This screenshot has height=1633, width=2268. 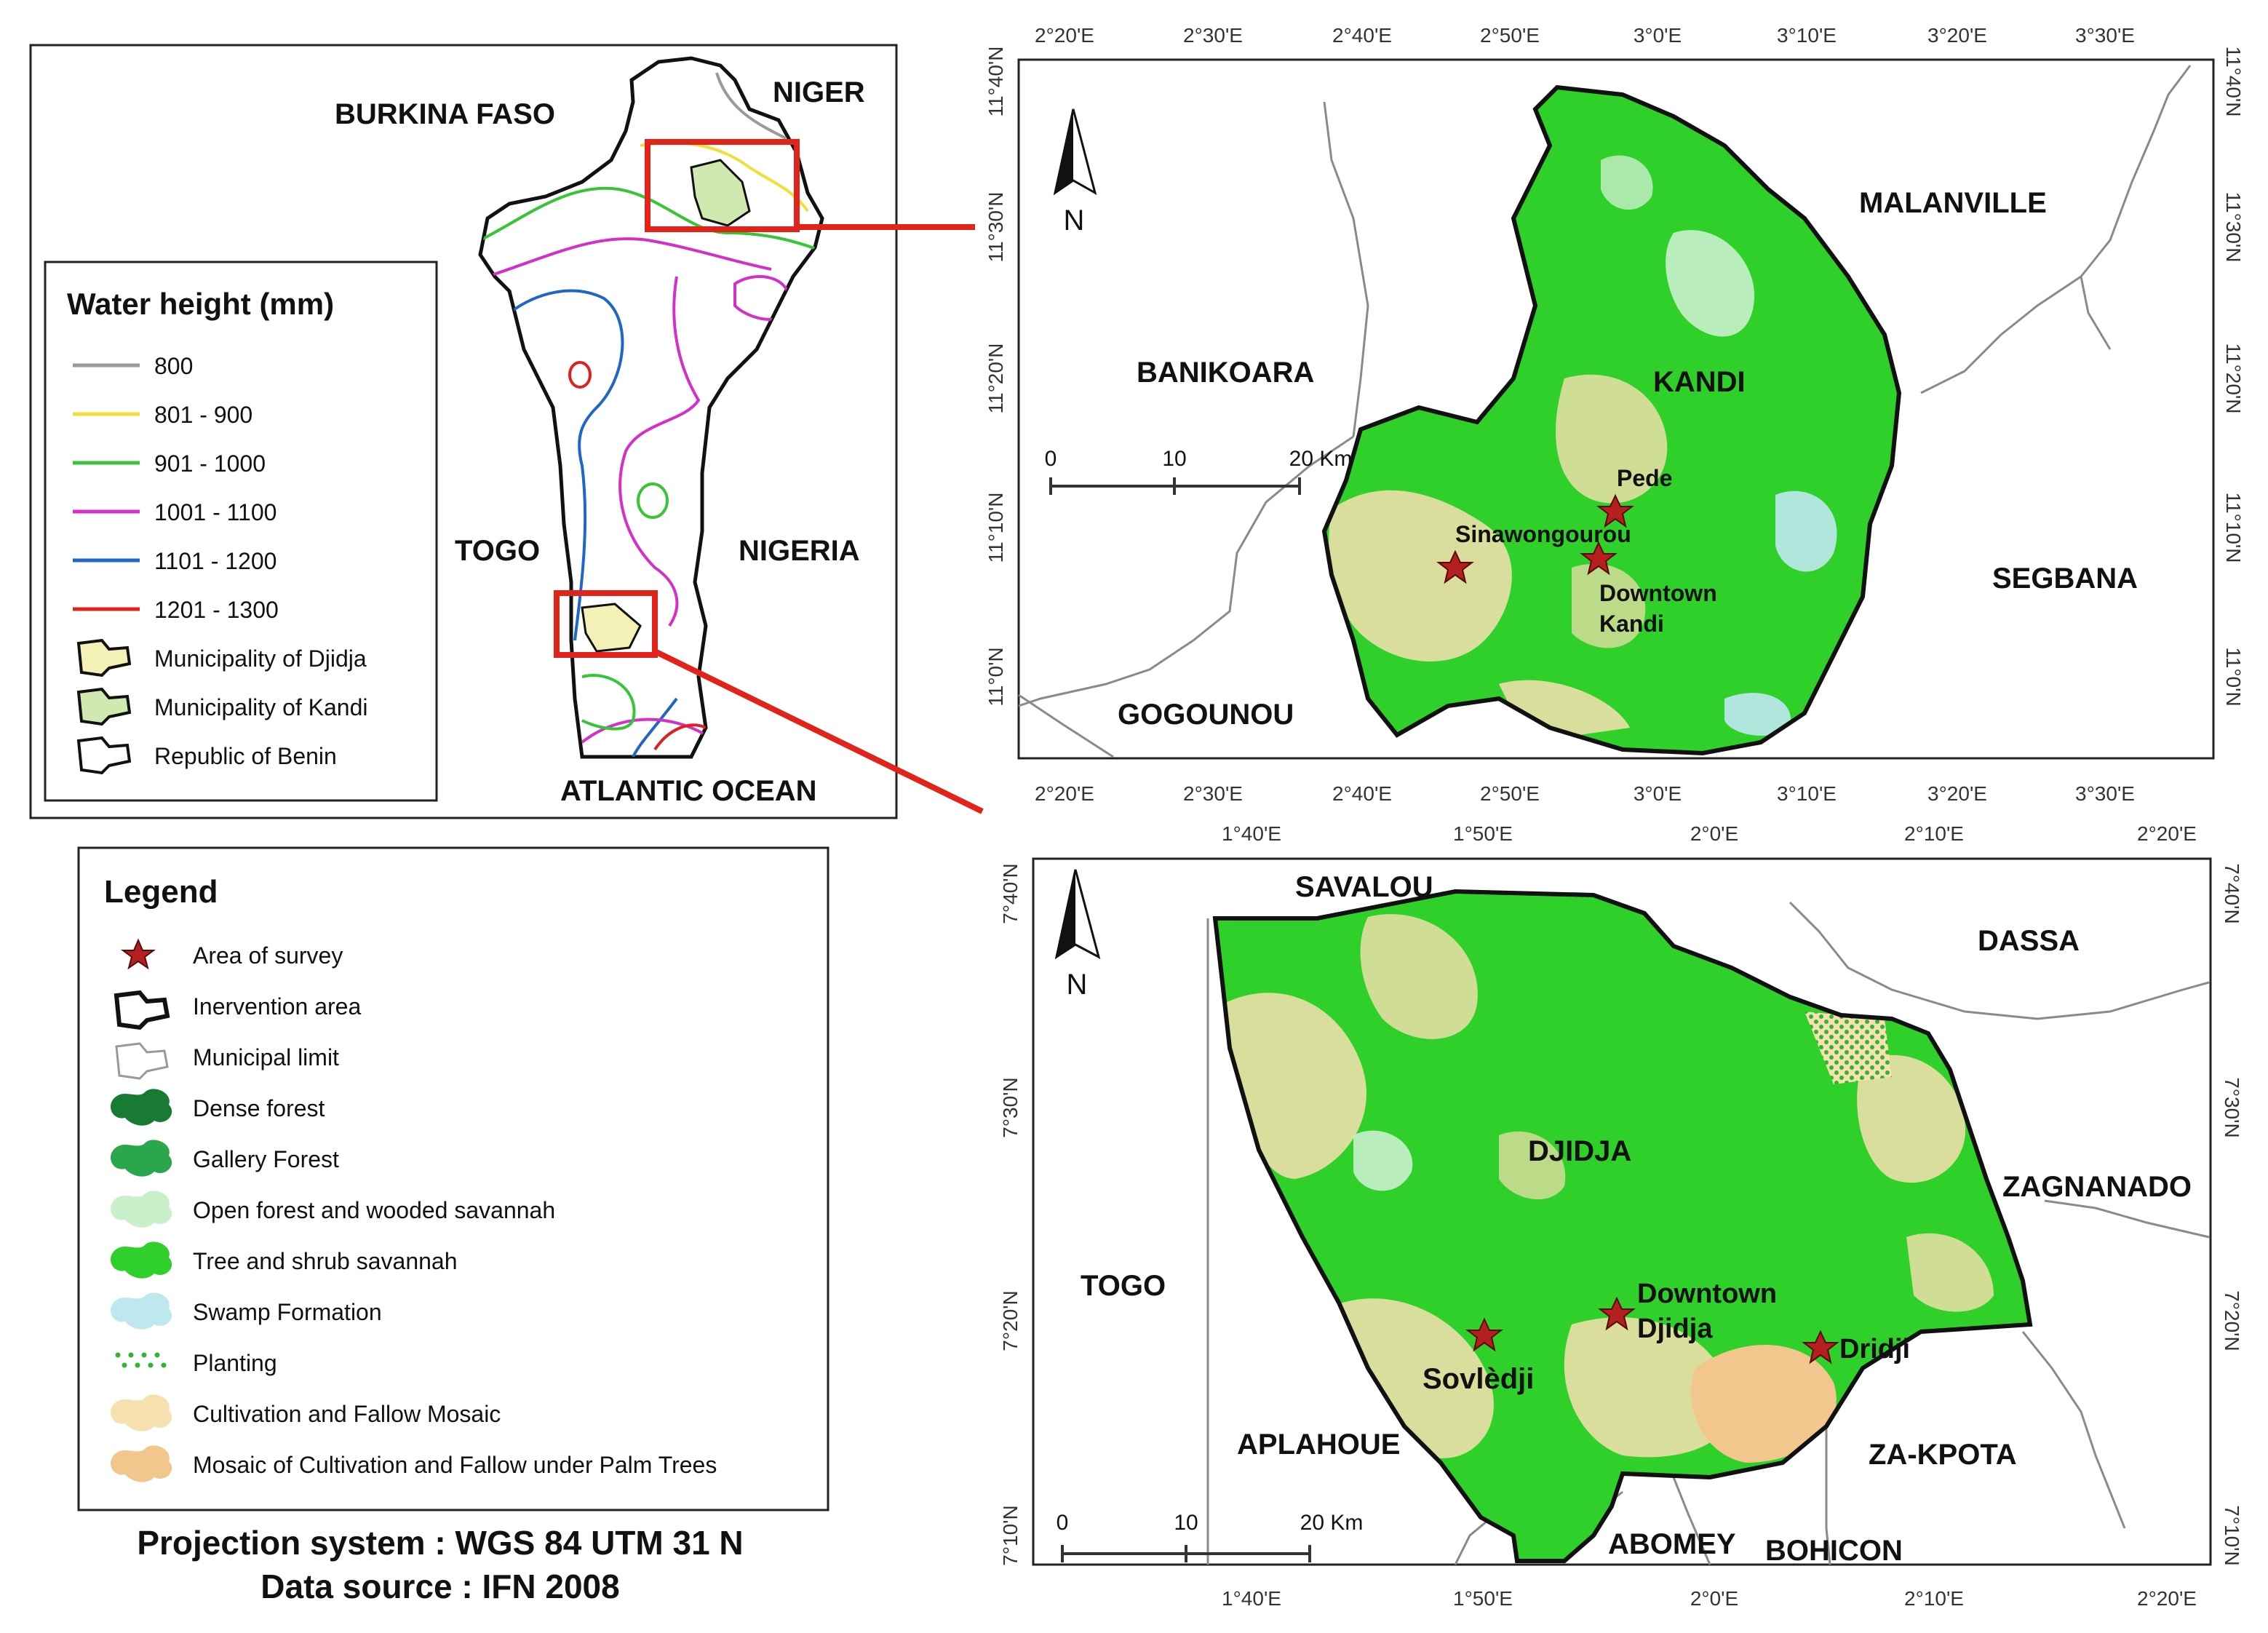 I want to click on water-legend-label-800: 800, so click(x=174, y=366).